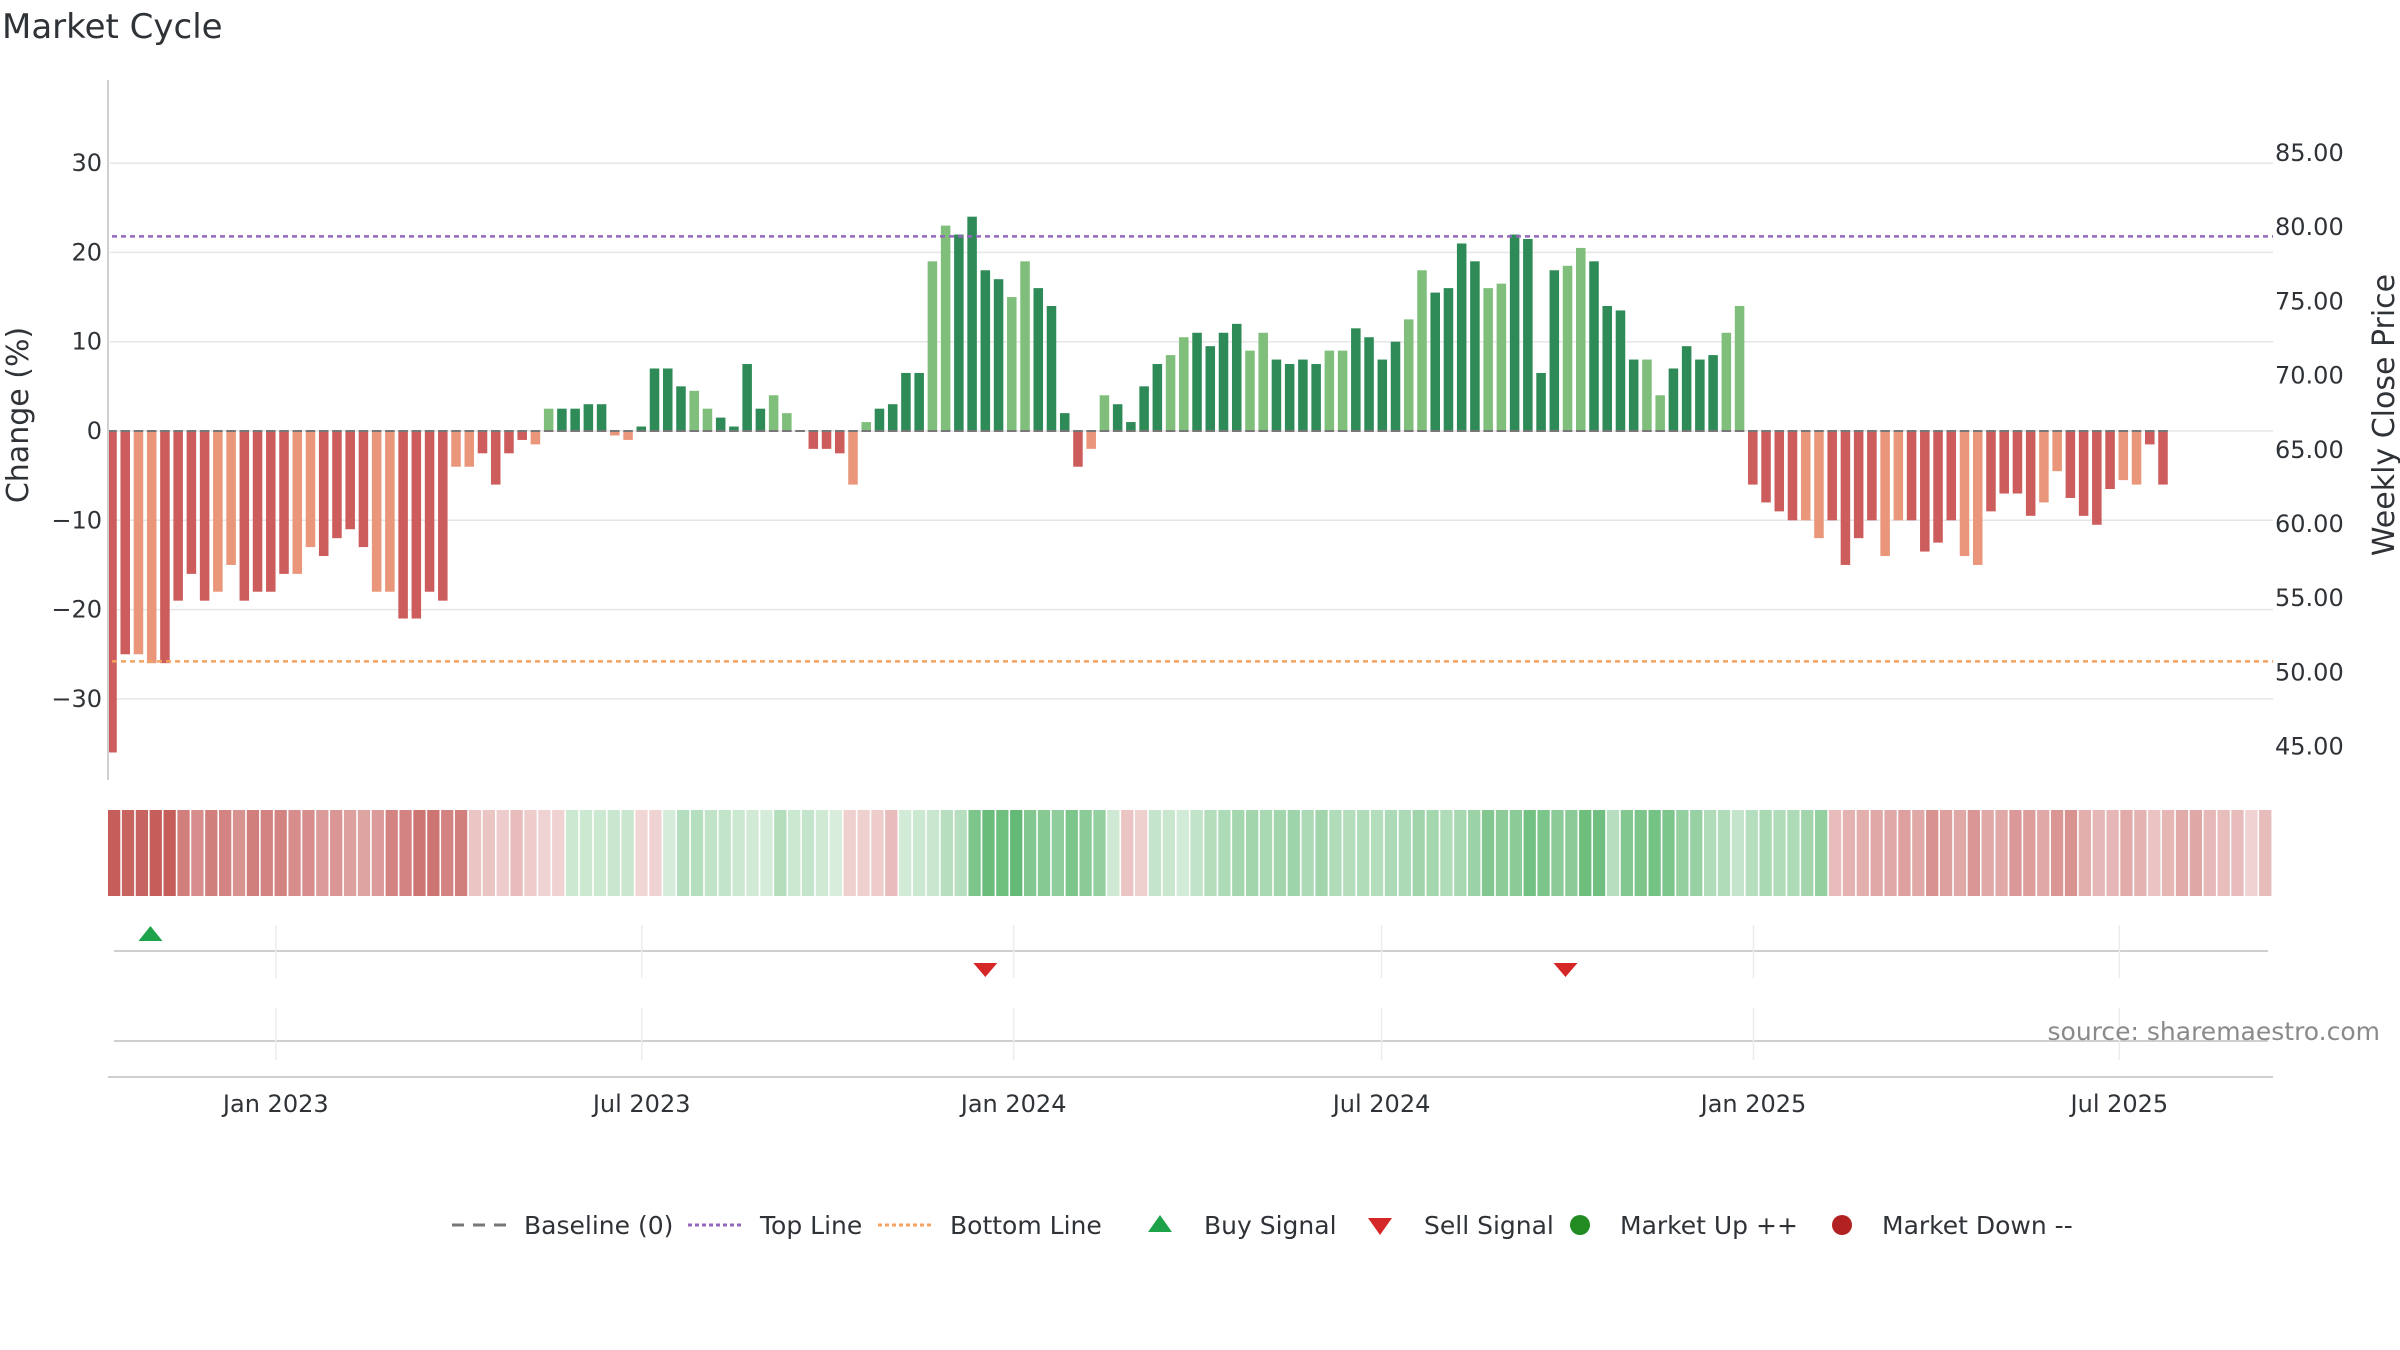 Image resolution: width=2400 pixels, height=1350 pixels. What do you see at coordinates (2309, 153) in the screenshot?
I see `right-tick-label: 85.00` at bounding box center [2309, 153].